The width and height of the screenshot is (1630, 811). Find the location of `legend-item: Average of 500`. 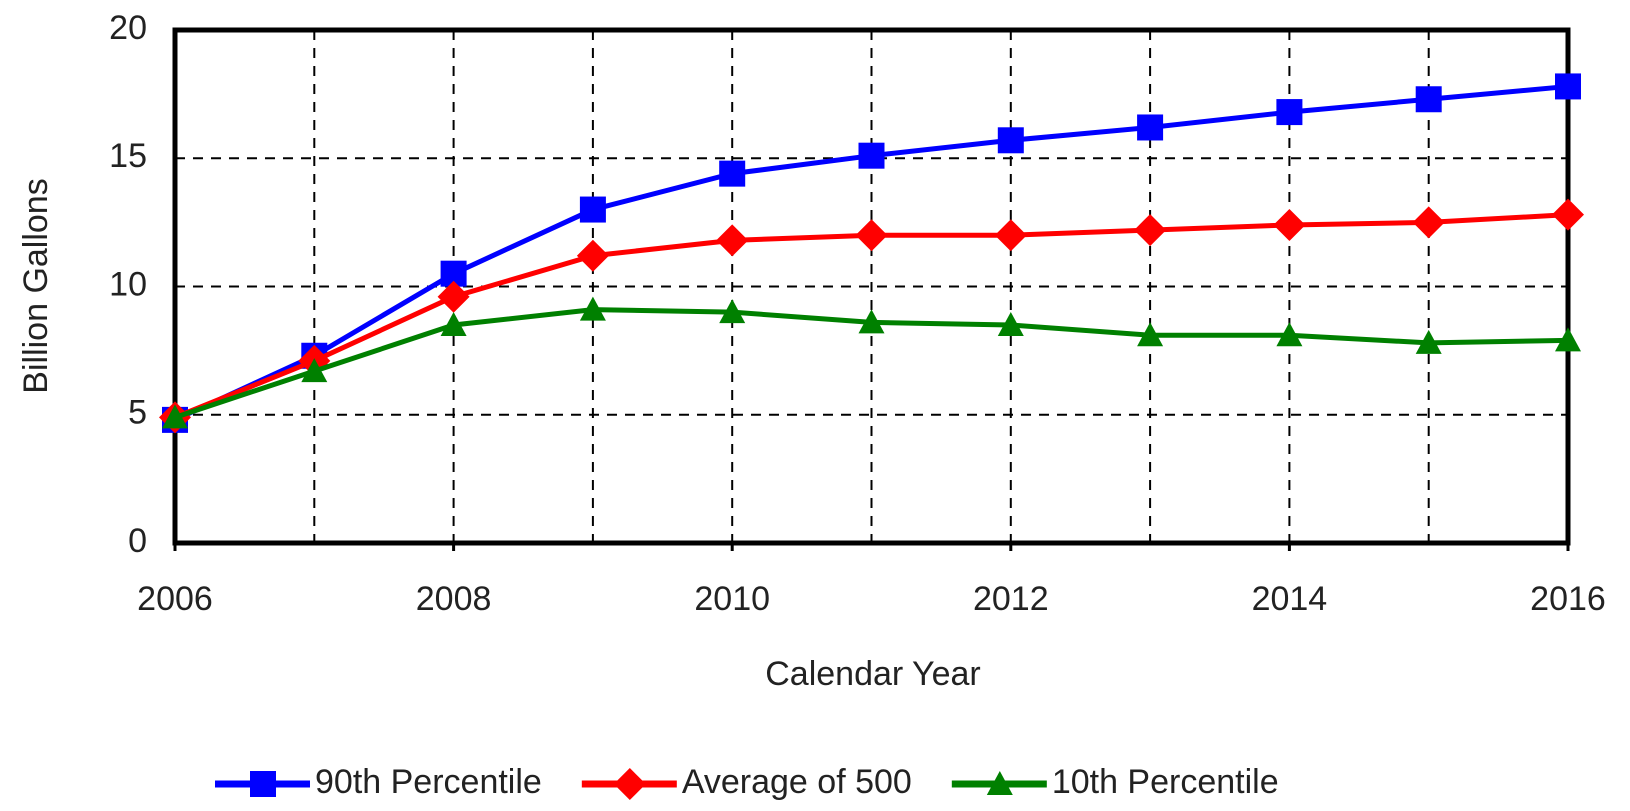

legend-item: Average of 500 is located at coordinates (746, 782).